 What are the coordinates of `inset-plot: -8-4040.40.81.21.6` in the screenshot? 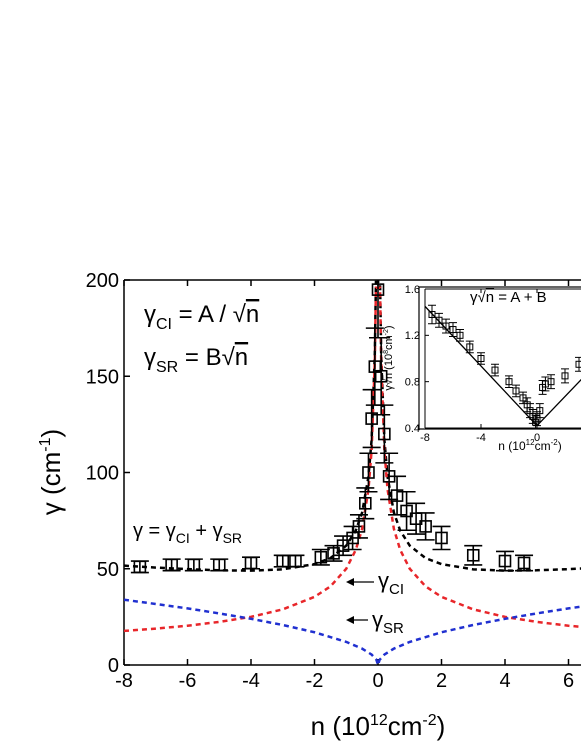 It's located at (493, 364).